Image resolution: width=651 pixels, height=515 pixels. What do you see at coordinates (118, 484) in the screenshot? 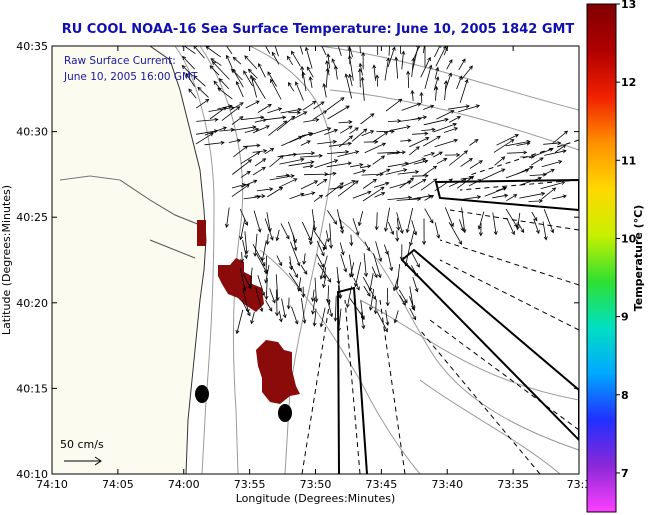
I see `x-tick-label: 74:05` at bounding box center [118, 484].